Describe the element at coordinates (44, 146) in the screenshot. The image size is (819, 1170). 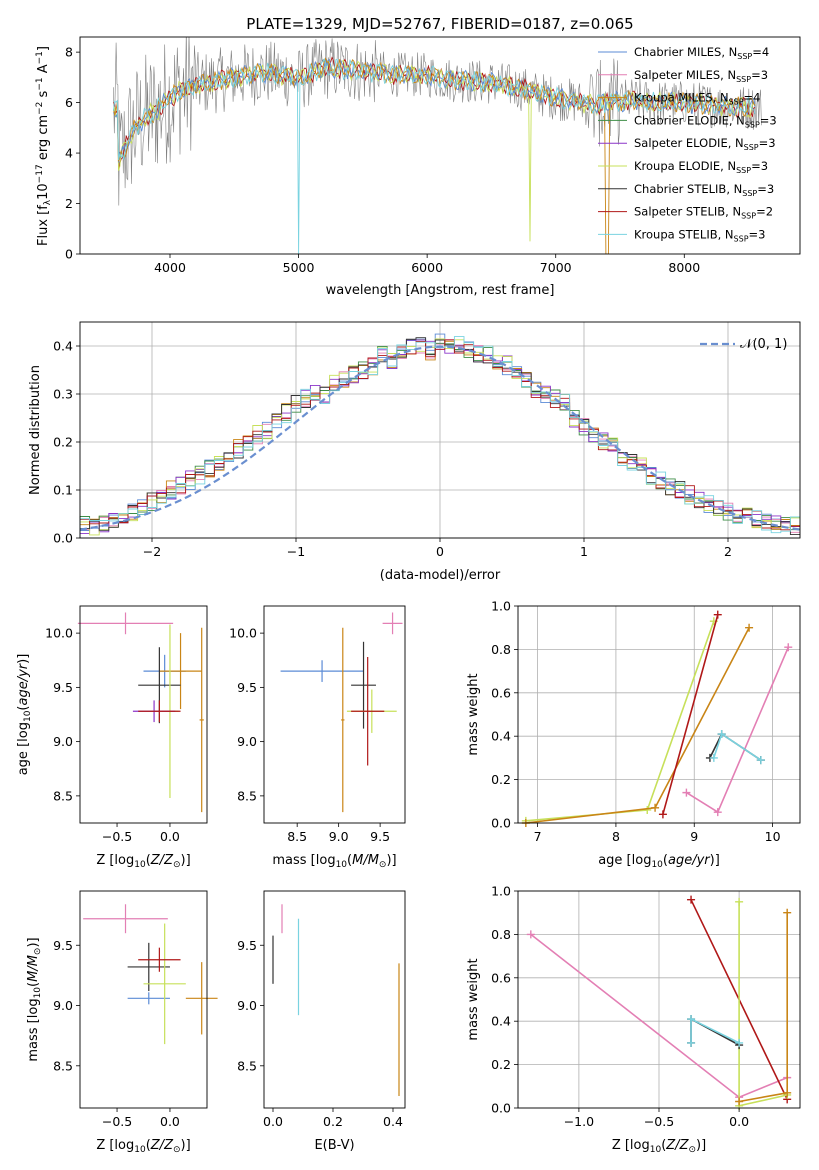
I see `y-axis-label: Flux [fλ10−17 erg cm−2 s−1 A−1]` at that location.